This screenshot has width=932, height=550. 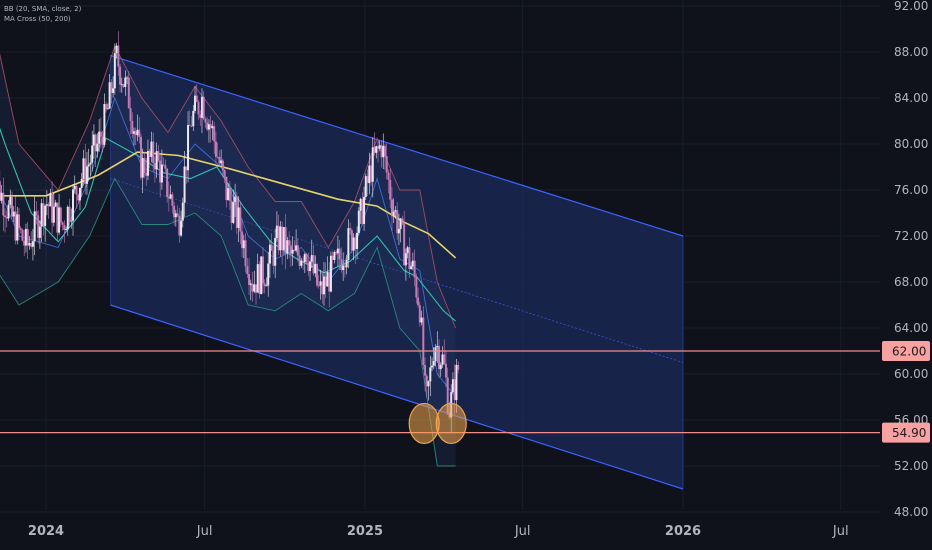 I want to click on x-tick-label: 2025, so click(x=365, y=531).